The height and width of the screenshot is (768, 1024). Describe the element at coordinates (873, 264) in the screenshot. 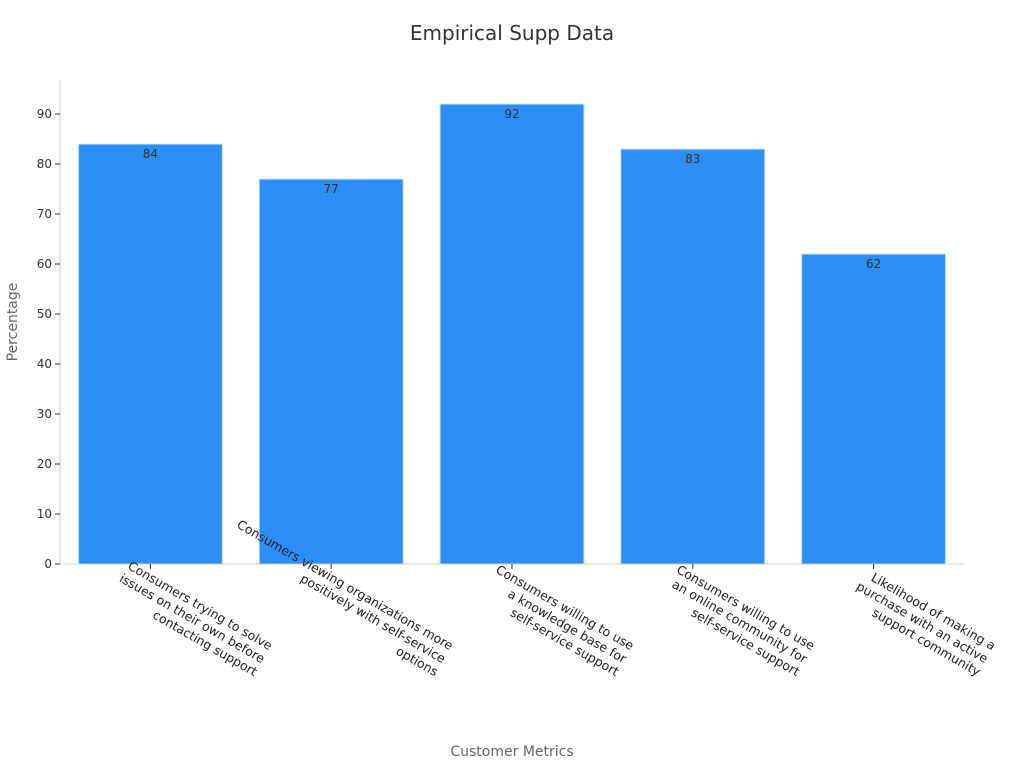

I see `bar-value-label: 62` at that location.